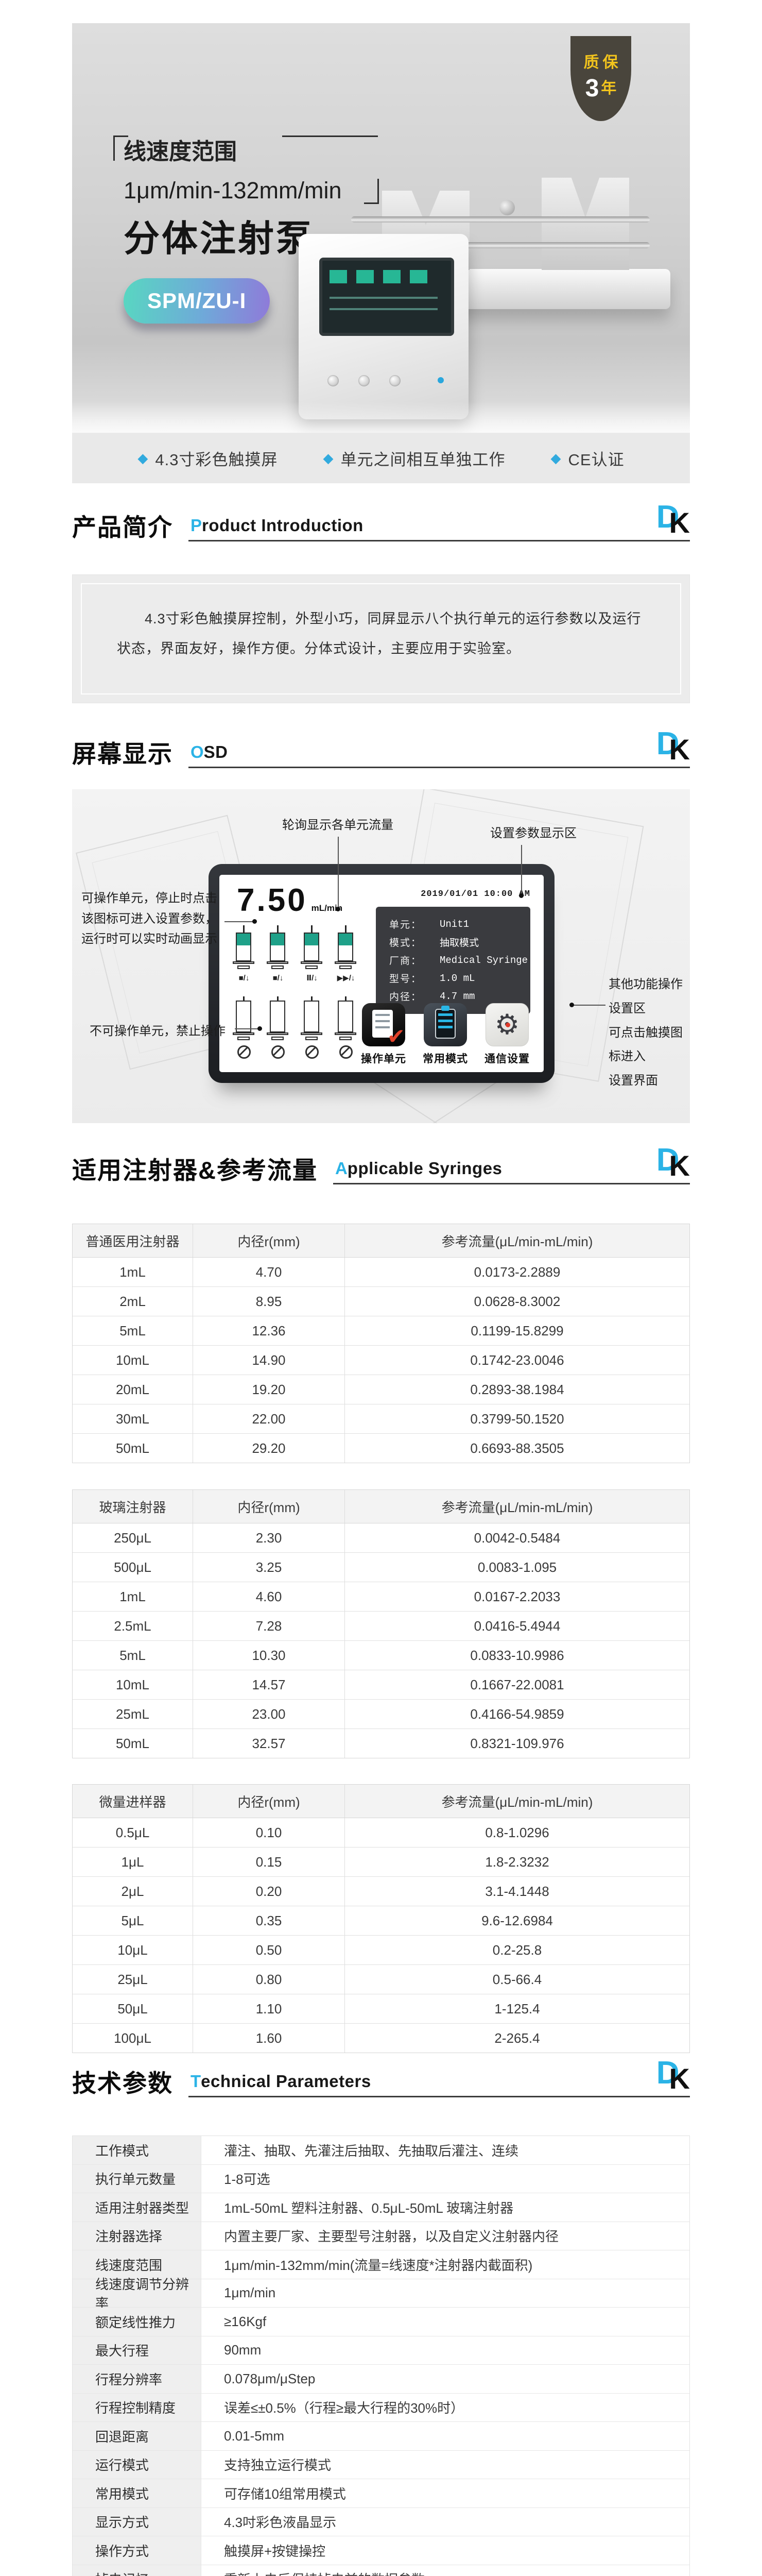 Image resolution: width=762 pixels, height=2576 pixels. I want to click on table-row: 2.5mL 7.28 0.0416-5.4944, so click(381, 1626).